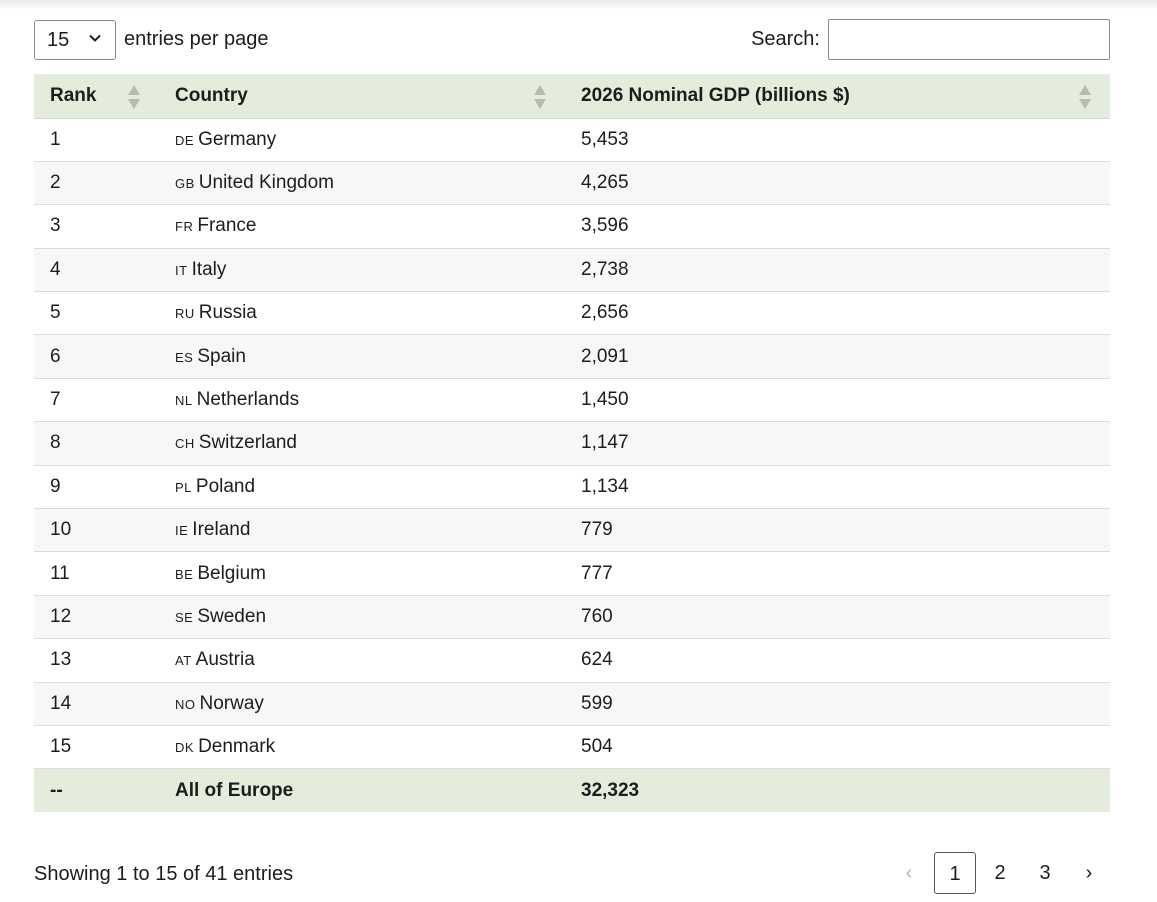 This screenshot has height=902, width=1157. What do you see at coordinates (96, 356) in the screenshot?
I see `cell-rank: 6` at bounding box center [96, 356].